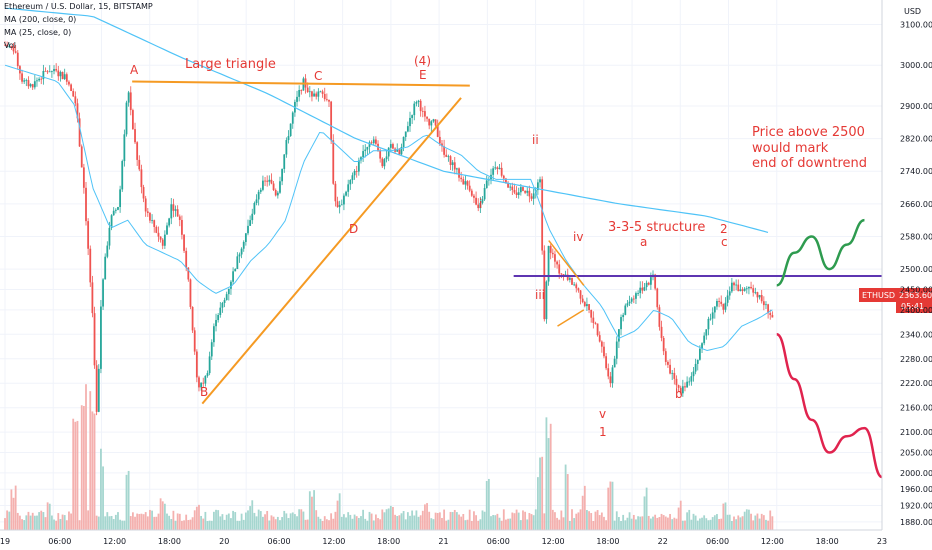 The width and height of the screenshot is (932, 550). Describe the element at coordinates (38, 32) in the screenshot. I see `legend-ma25: MA (25, close, 0)` at that location.